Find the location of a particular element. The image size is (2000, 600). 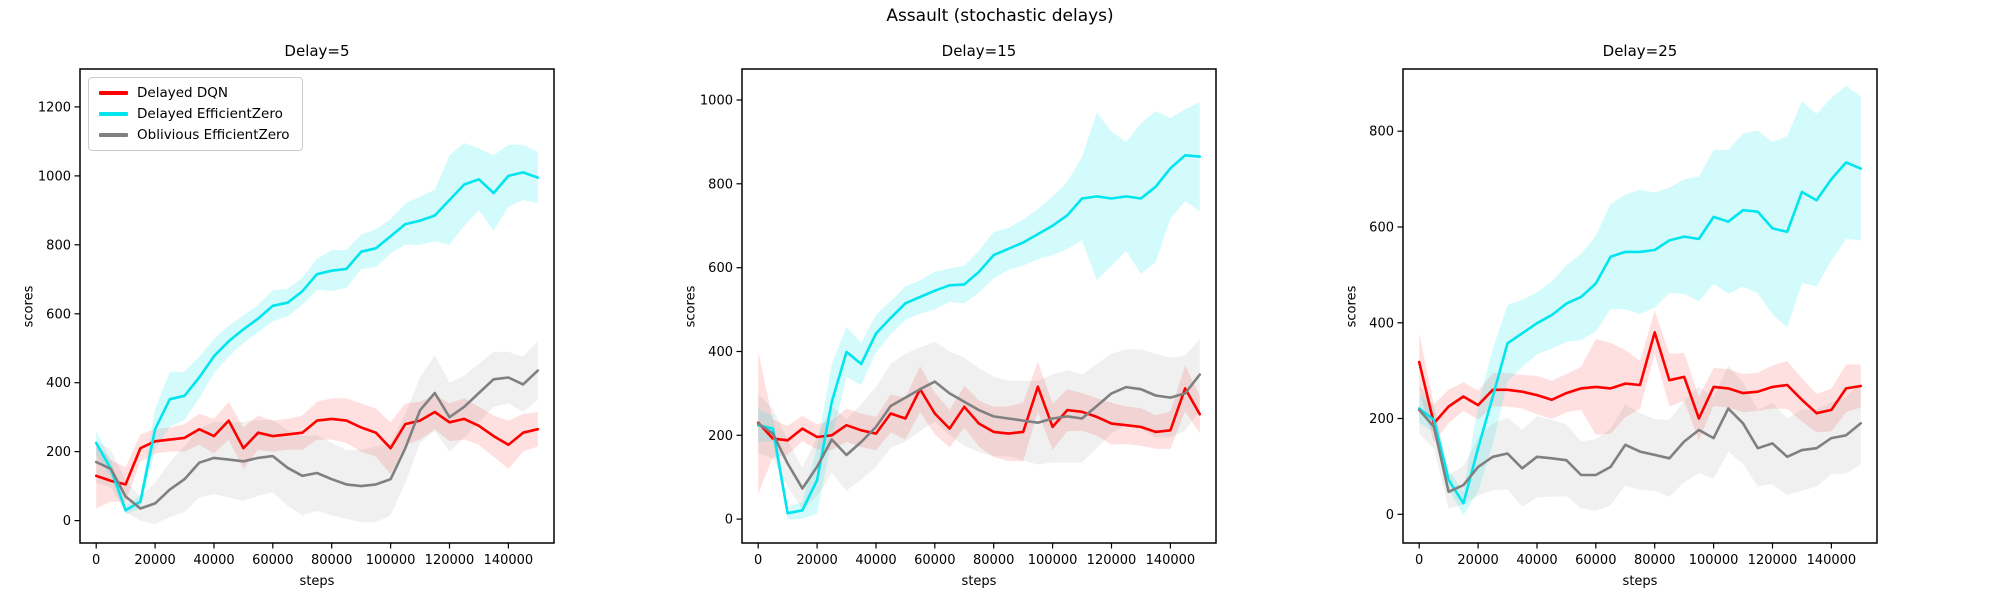

legend-item: Oblivious EfficientZero is located at coordinates (194, 135).